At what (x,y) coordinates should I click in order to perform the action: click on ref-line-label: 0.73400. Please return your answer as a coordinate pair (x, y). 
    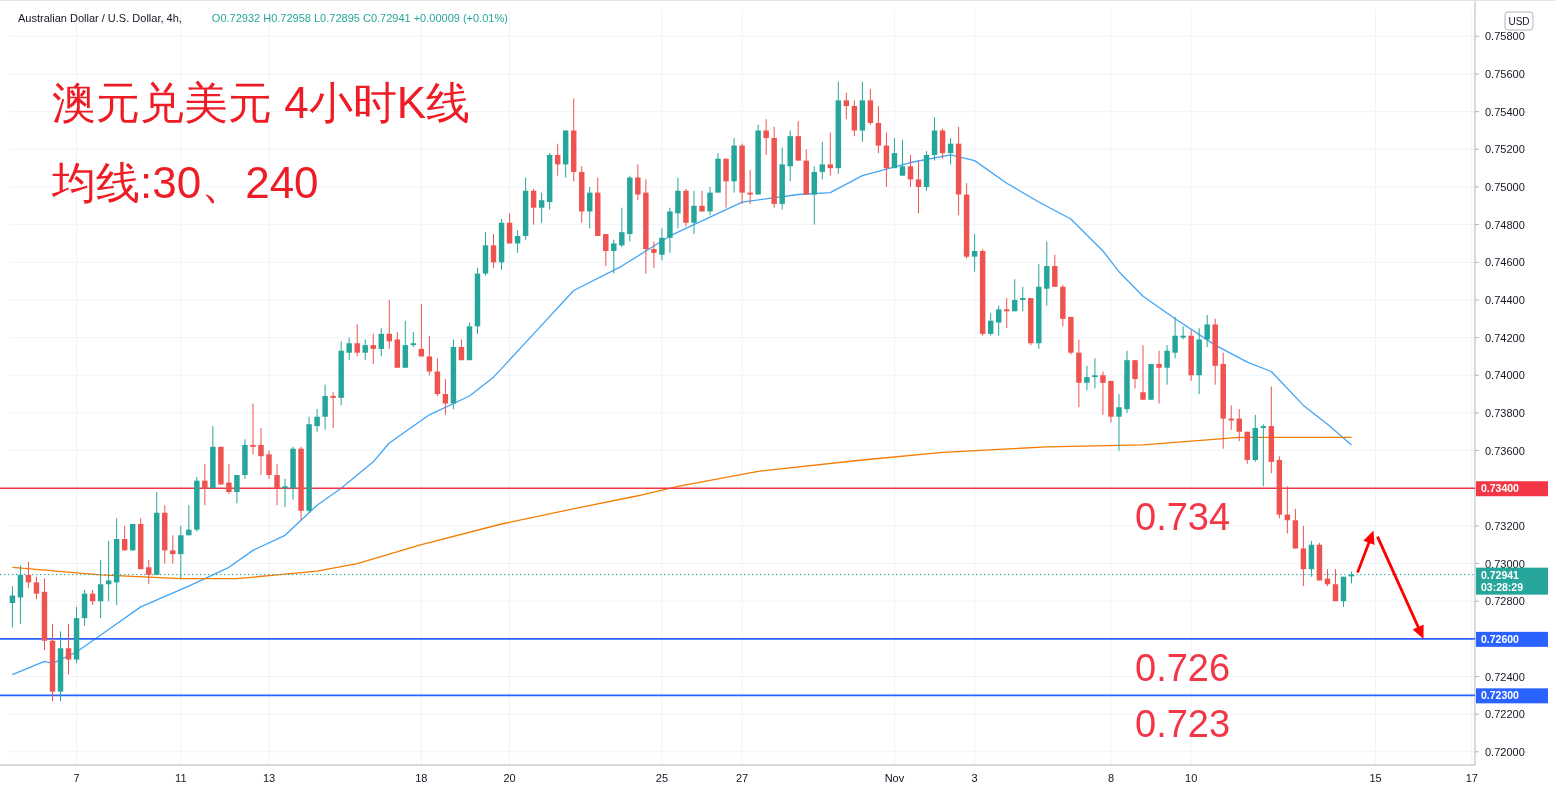
    Looking at the image, I should click on (1500, 488).